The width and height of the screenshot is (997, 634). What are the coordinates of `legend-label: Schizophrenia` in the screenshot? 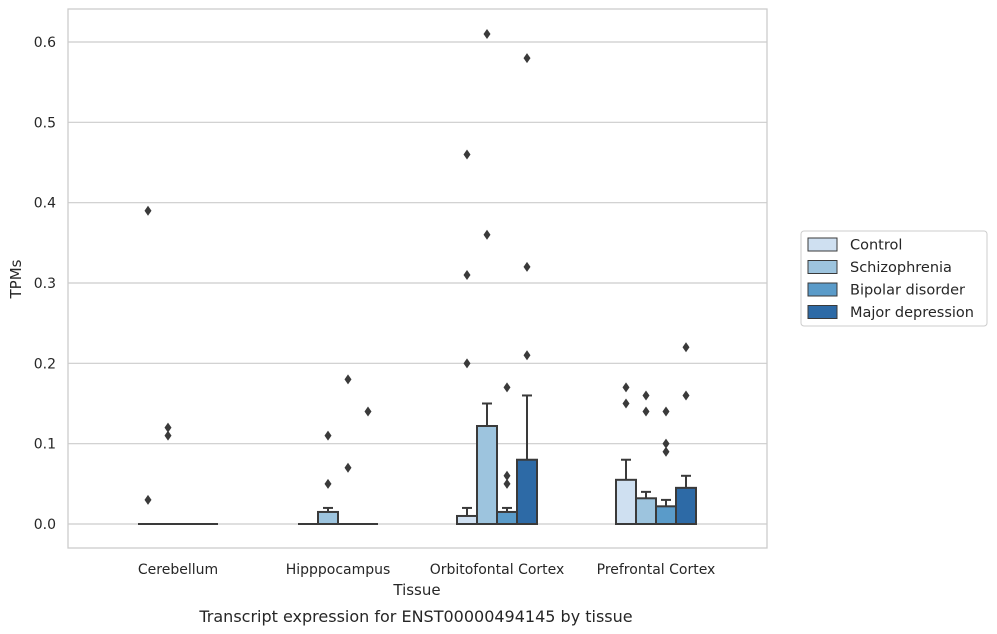 It's located at (901, 268).